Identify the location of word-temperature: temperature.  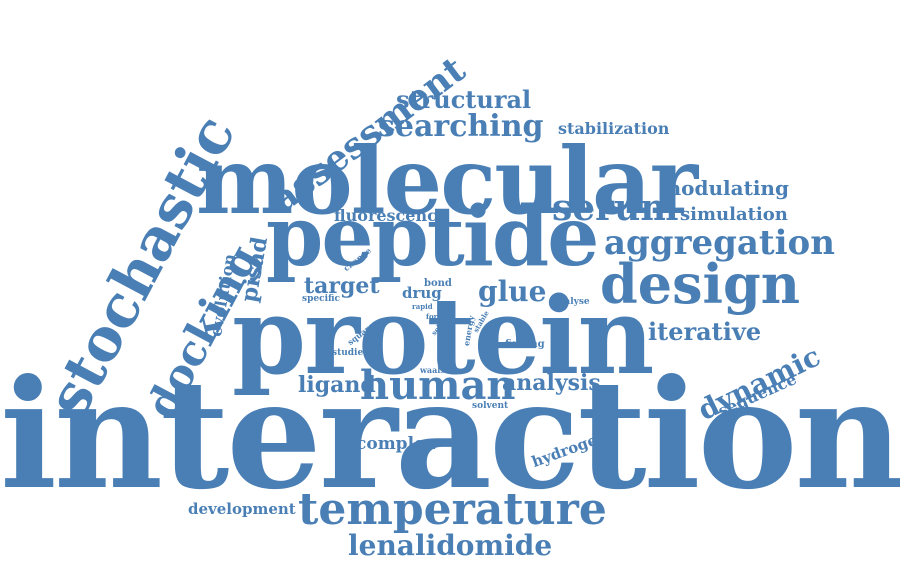
(452, 510).